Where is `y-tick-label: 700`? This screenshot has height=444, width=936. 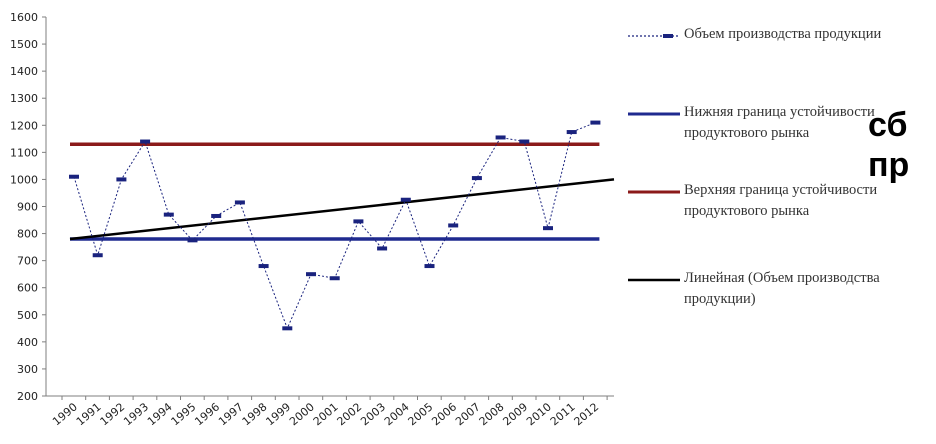 y-tick-label: 700 is located at coordinates (27, 261).